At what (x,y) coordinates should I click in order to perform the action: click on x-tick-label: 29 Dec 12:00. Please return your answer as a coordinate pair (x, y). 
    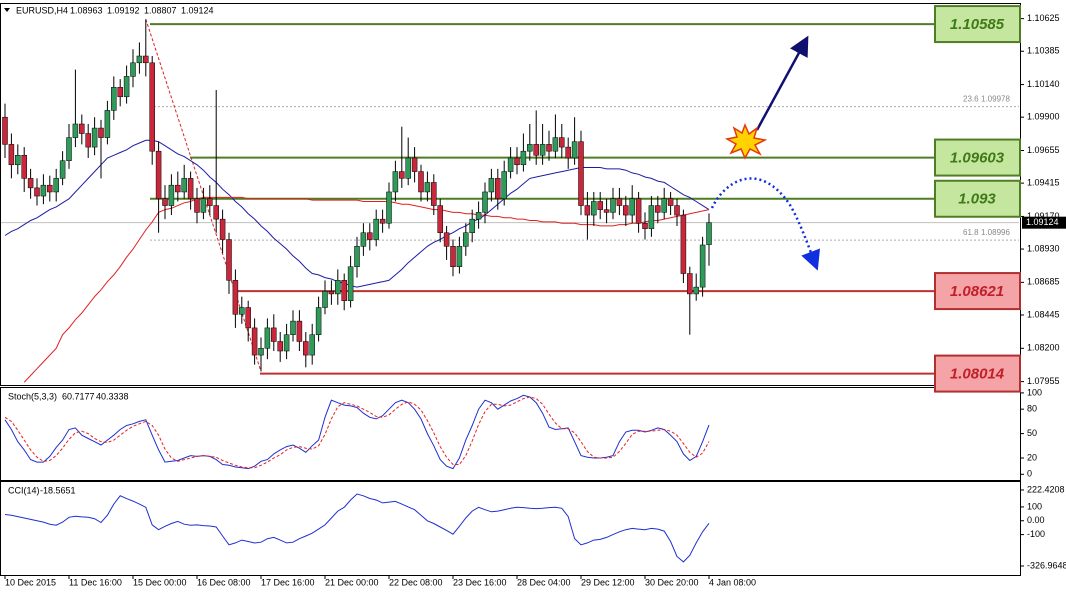
    Looking at the image, I should click on (608, 582).